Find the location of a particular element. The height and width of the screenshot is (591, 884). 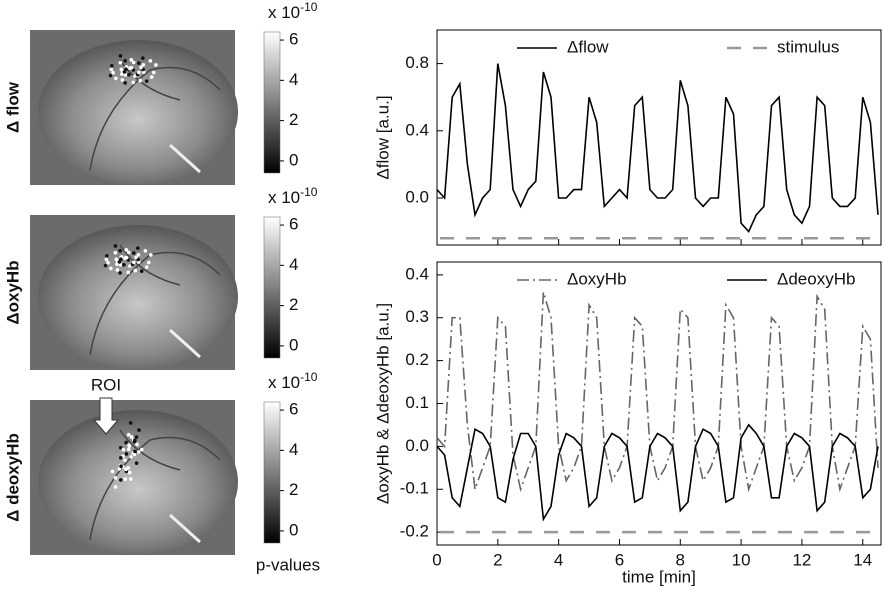

x-tick-label: 6 is located at coordinates (619, 559).